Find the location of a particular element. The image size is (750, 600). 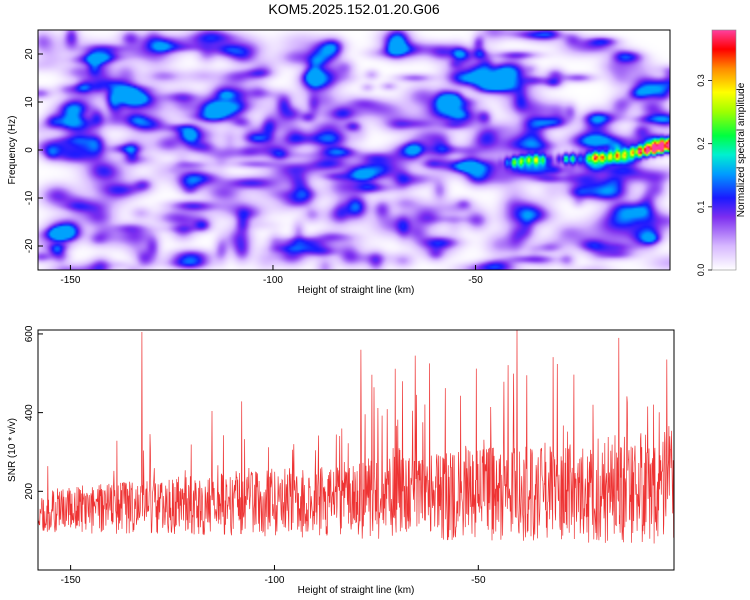

heatmap-ylabel: Frequency (Hz) is located at coordinates (12, 150).